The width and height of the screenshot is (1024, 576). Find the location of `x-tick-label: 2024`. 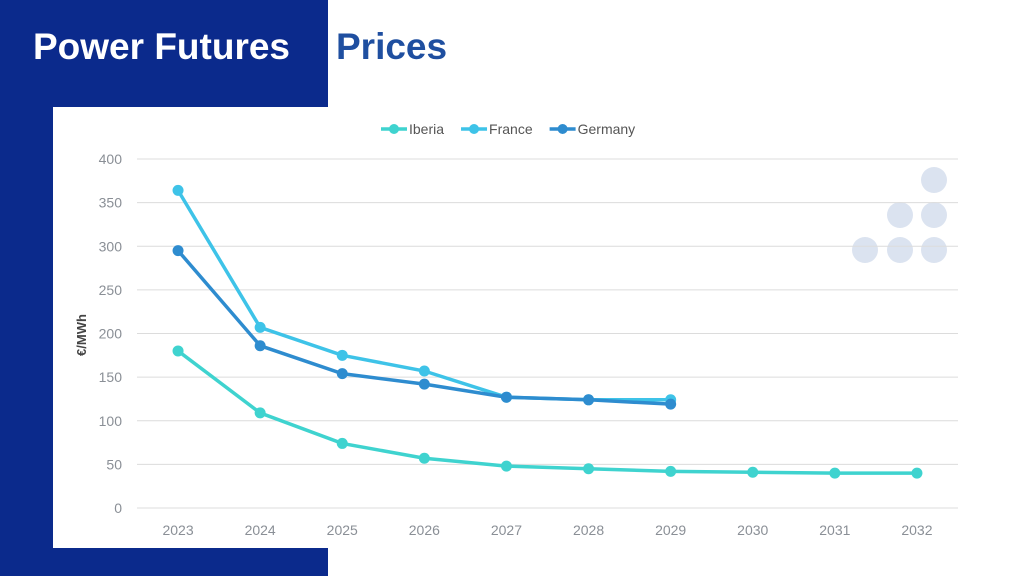

x-tick-label: 2024 is located at coordinates (260, 530).